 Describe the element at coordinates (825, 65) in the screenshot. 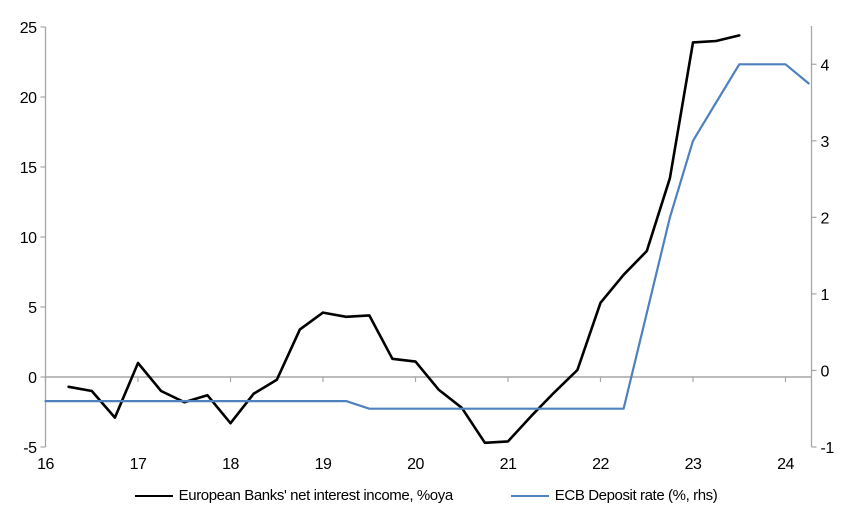

I see `y-axis-right-tick-label: 4` at that location.